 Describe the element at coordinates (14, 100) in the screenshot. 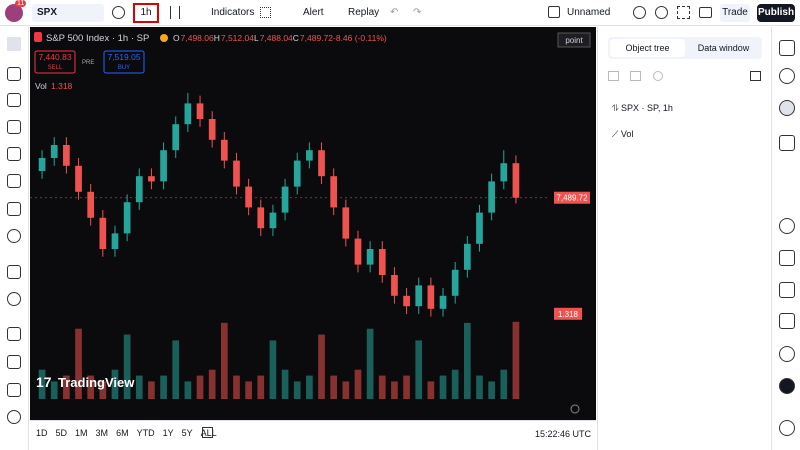

I see `fib-tool` at that location.